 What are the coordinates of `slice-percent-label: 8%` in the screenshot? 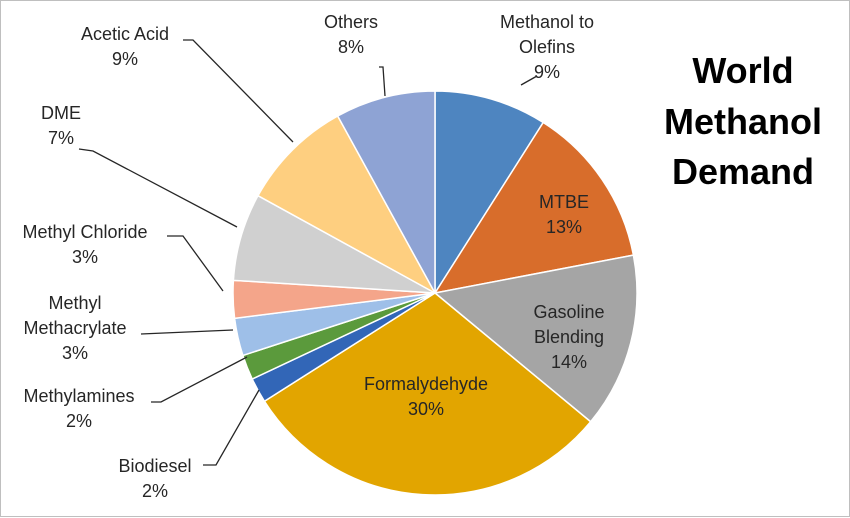 It's located at (351, 47).